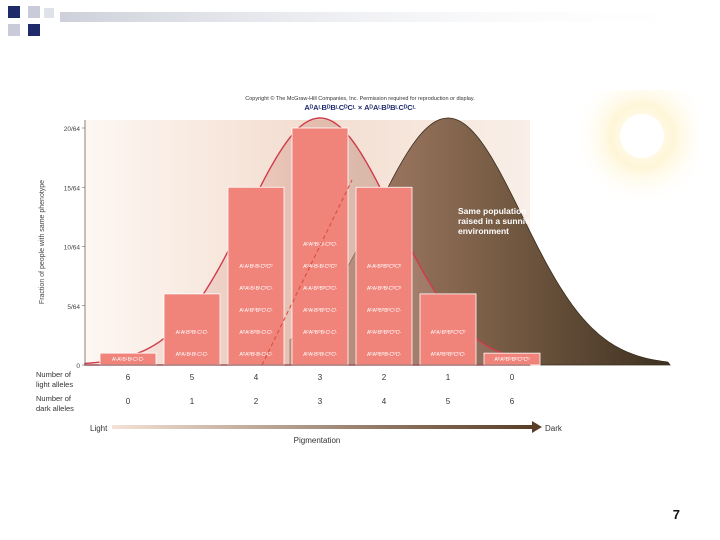 The width and height of the screenshot is (720, 540). I want to click on genotype-label: AᴰAᴸBᴰBᴰCᴰCᴸ, so click(384, 333).